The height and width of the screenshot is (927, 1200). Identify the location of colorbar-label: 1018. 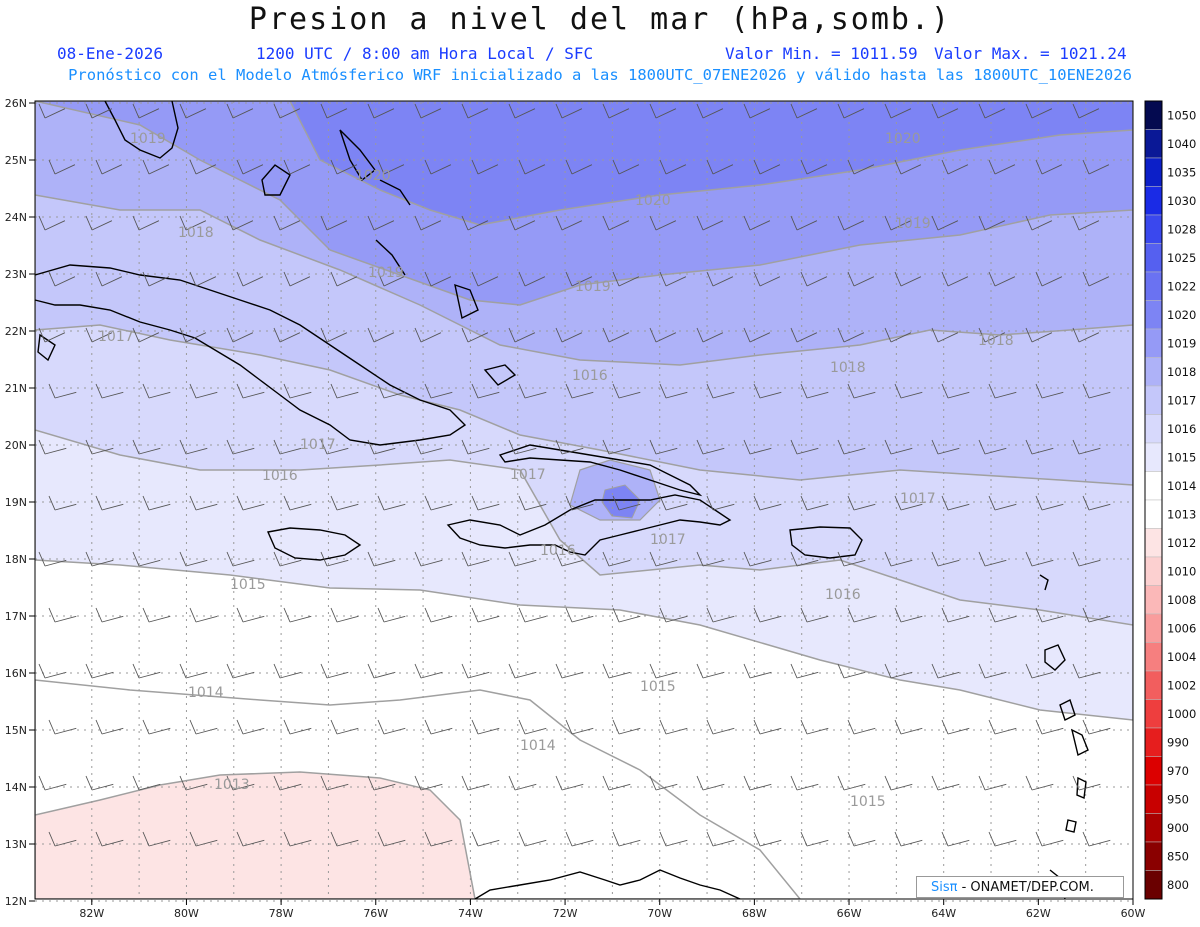
(1181, 372).